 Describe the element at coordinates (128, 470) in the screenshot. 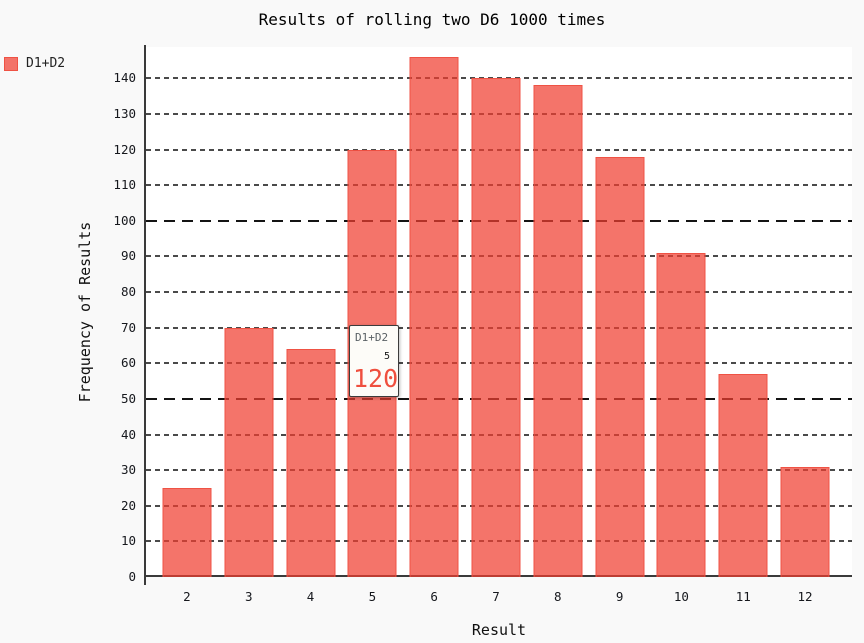

I see `y-tick-label-30: 30` at that location.